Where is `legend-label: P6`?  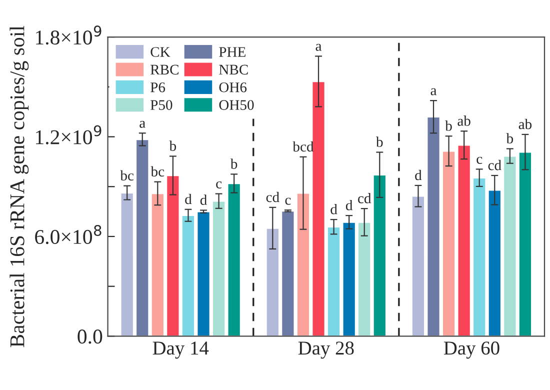
legend-label: P6 is located at coordinates (158, 87).